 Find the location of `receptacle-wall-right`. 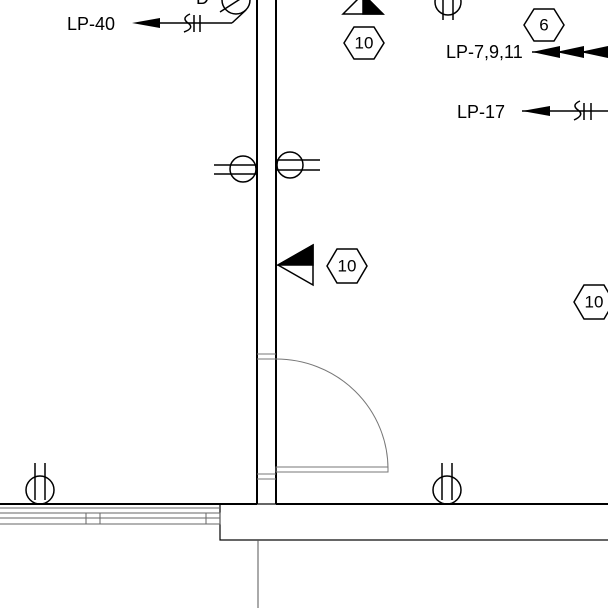

receptacle-wall-right is located at coordinates (298, 165).